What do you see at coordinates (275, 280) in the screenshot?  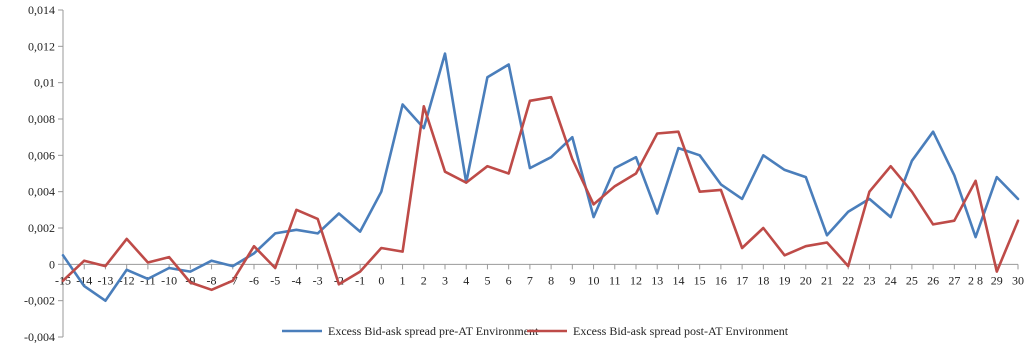 I see `x-tick-label: -5` at bounding box center [275, 280].